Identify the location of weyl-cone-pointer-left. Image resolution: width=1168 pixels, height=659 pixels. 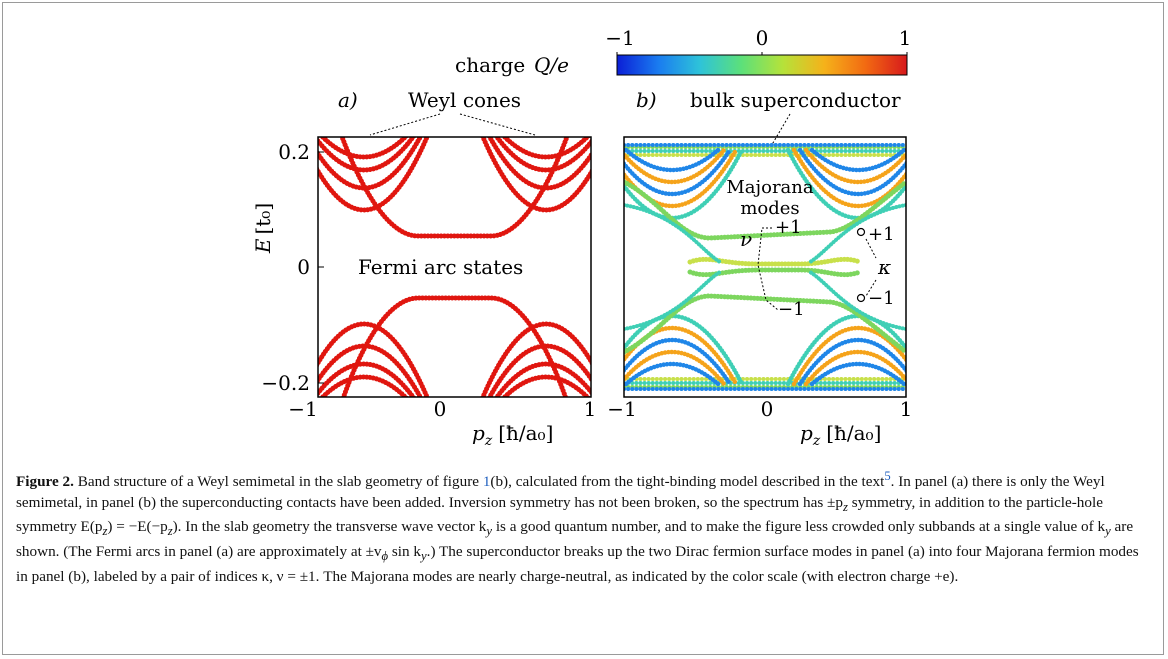
(405, 124).